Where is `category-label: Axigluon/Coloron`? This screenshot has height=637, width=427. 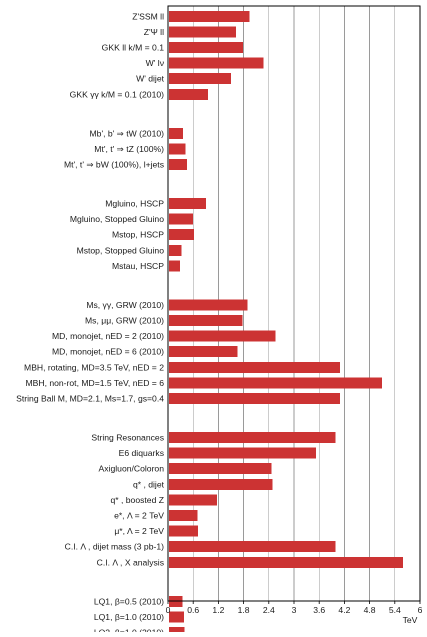 category-label: Axigluon/Coloron is located at coordinates (132, 469).